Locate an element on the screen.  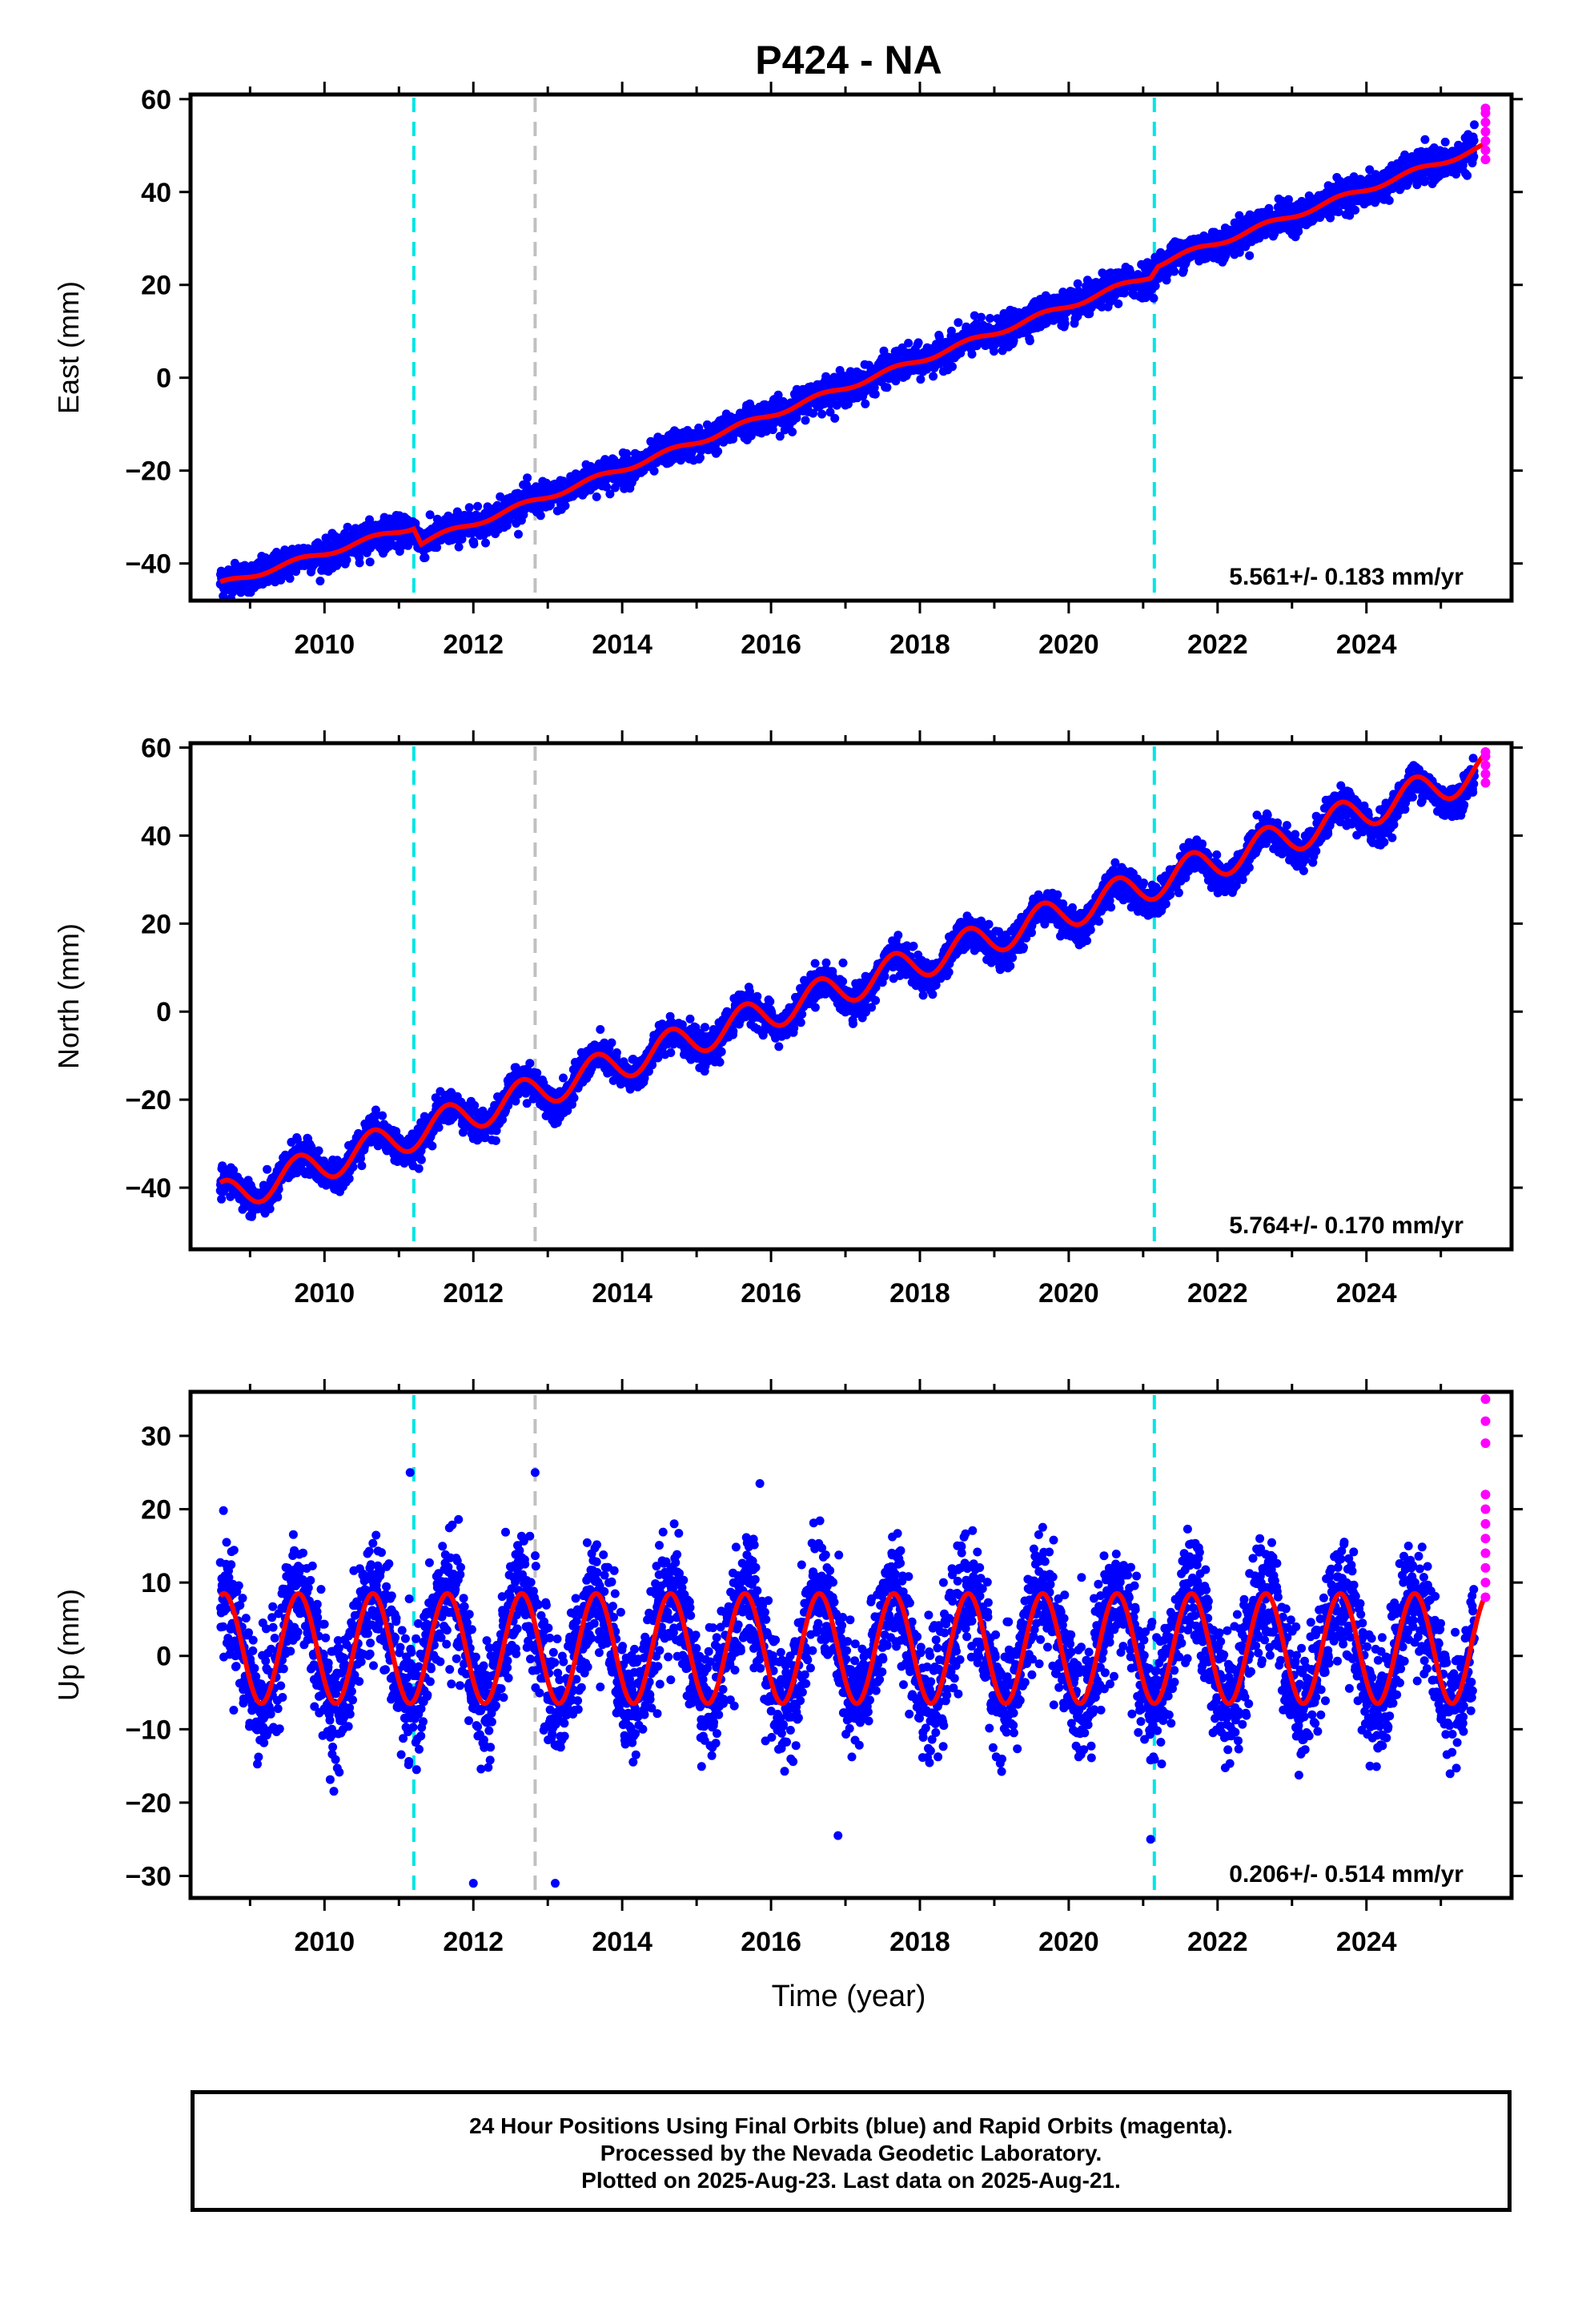
y-tick-label: 40 is located at coordinates (156, 193).